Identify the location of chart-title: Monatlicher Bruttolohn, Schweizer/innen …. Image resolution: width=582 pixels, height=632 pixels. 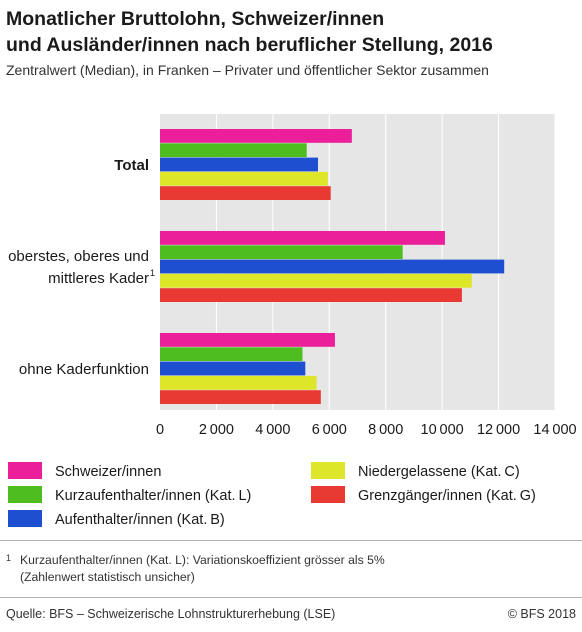
(291, 32).